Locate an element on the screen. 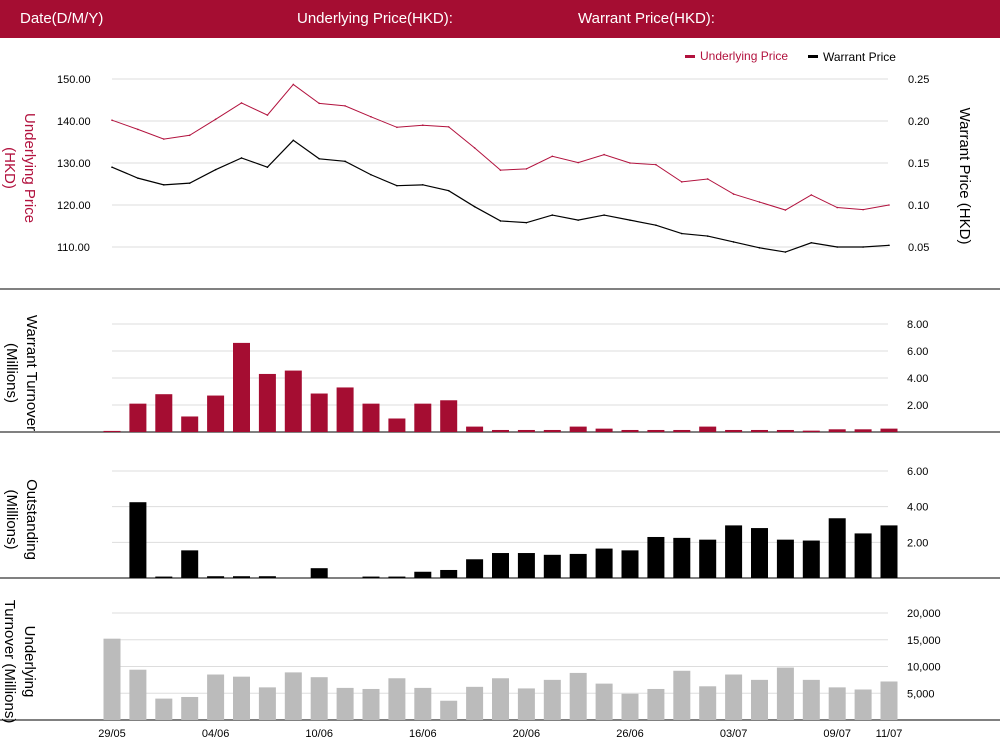  underlying-turnover-y-tick: 10,000 is located at coordinates (924, 668).